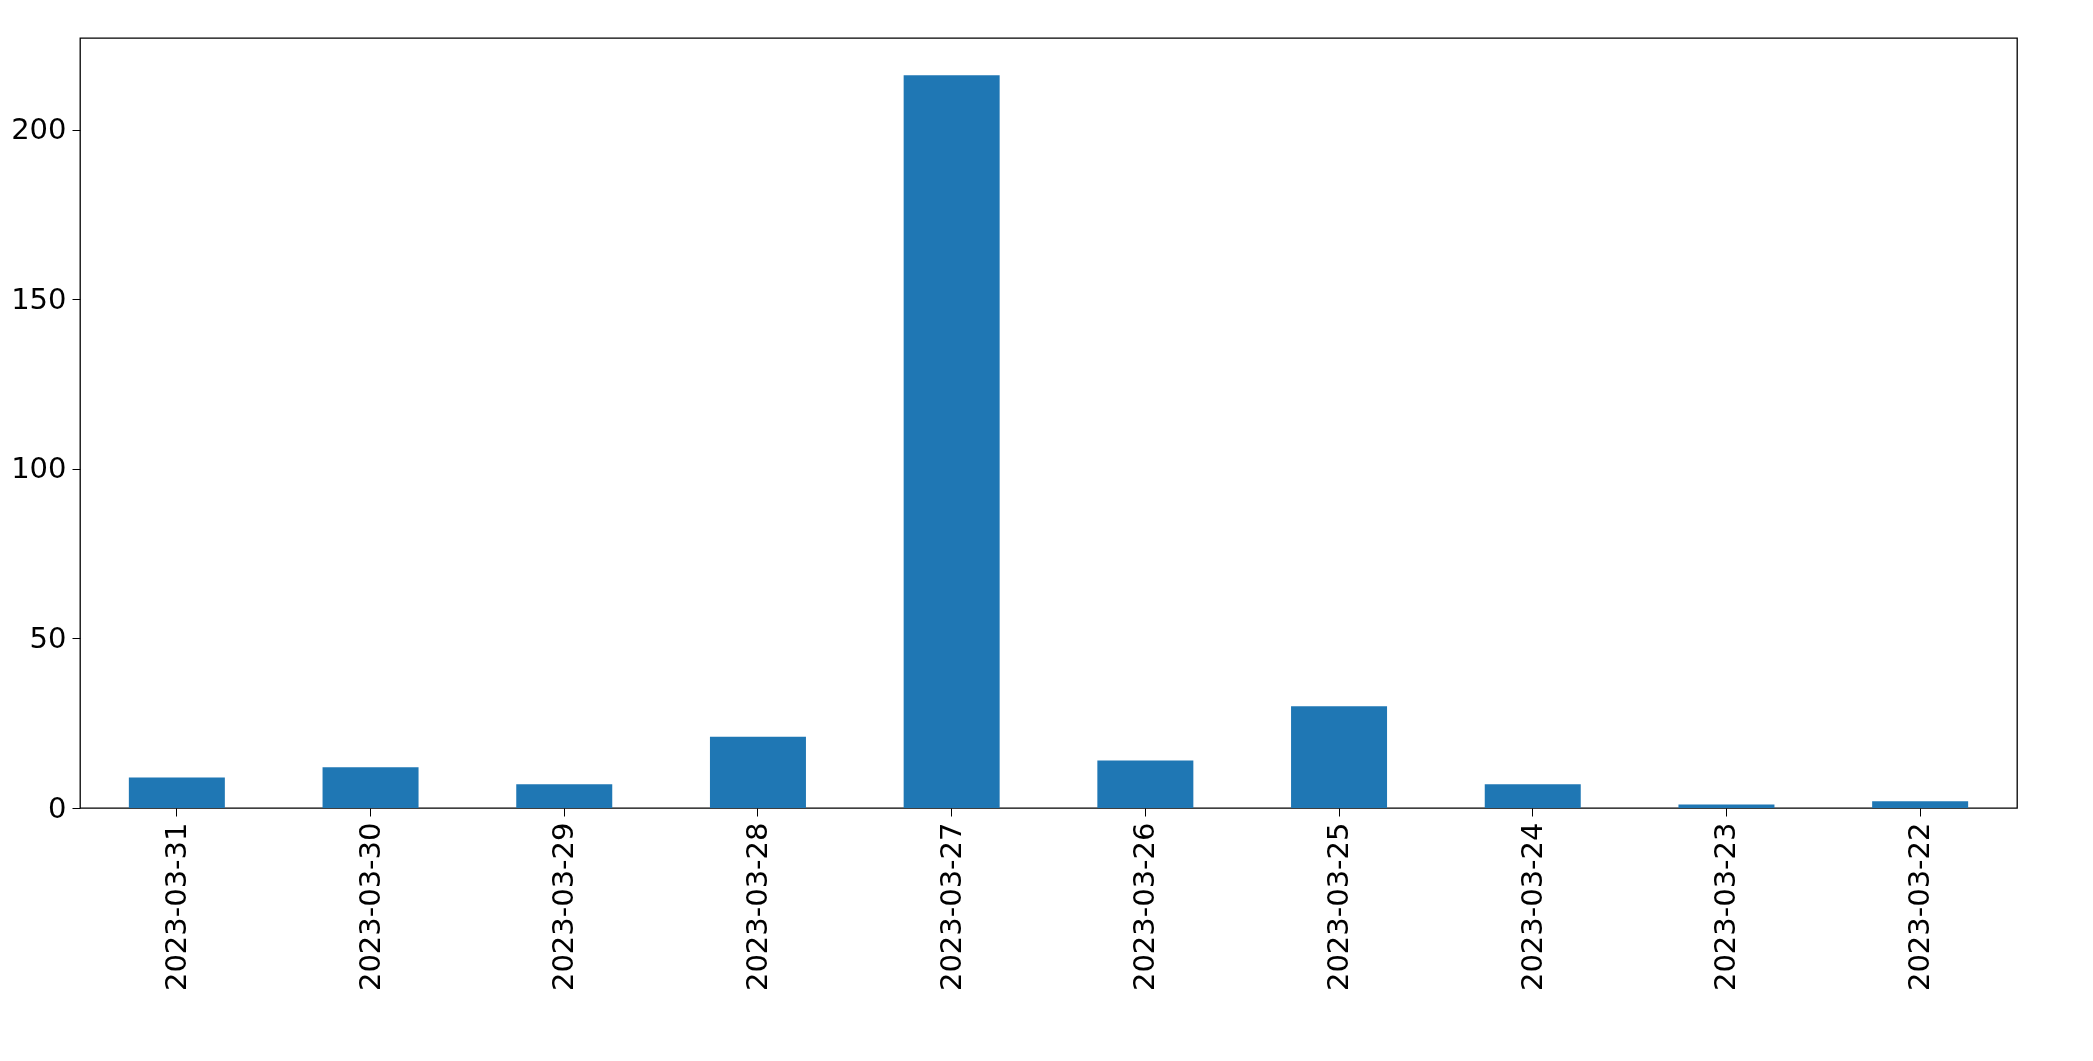 The height and width of the screenshot is (1061, 2093). Describe the element at coordinates (57, 807) in the screenshot. I see `y-tick-label: 0` at that location.